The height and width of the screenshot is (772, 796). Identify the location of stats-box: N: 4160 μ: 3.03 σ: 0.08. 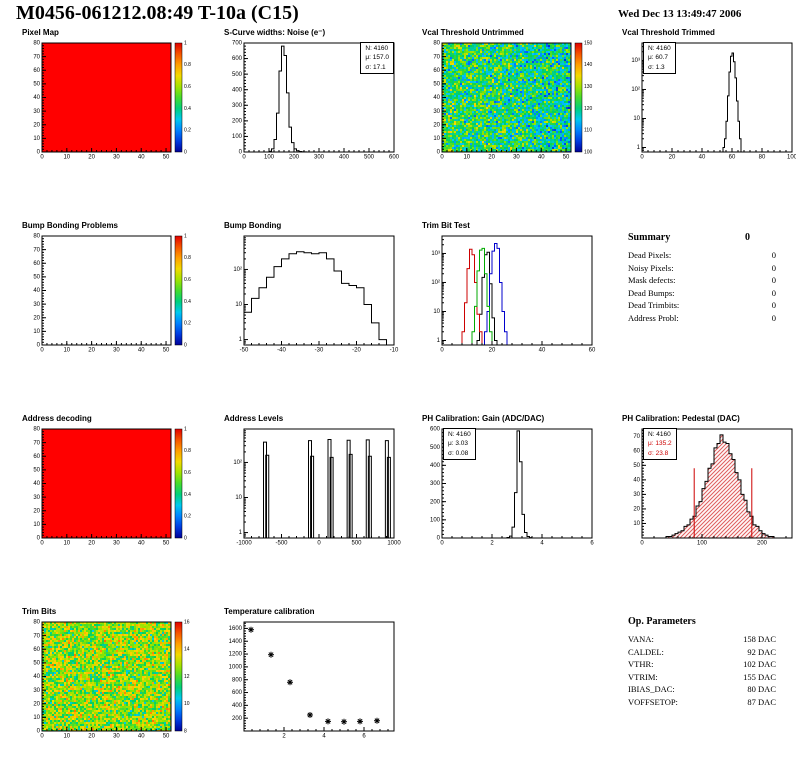
(459, 444).